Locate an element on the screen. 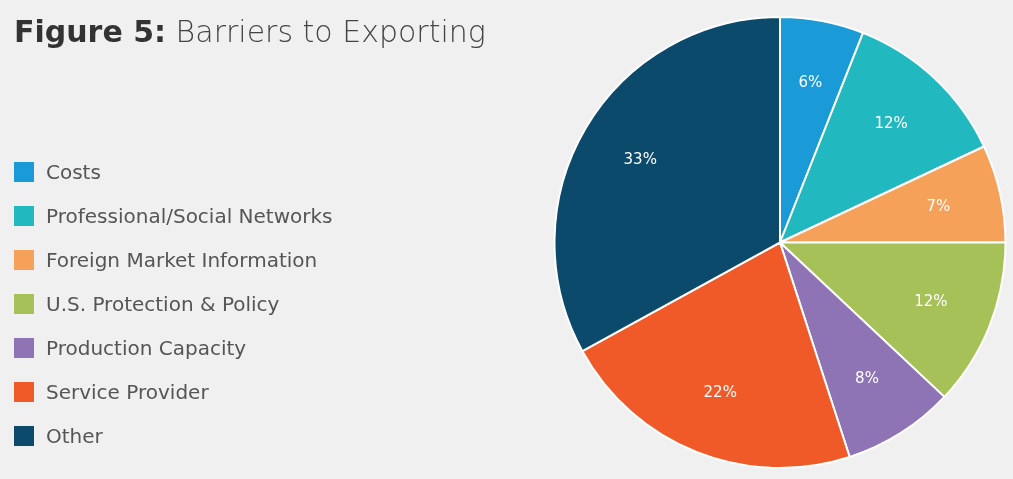 The width and height of the screenshot is (1013, 479). chart-title: Figure 5: Barriers to Exporting is located at coordinates (250, 31).